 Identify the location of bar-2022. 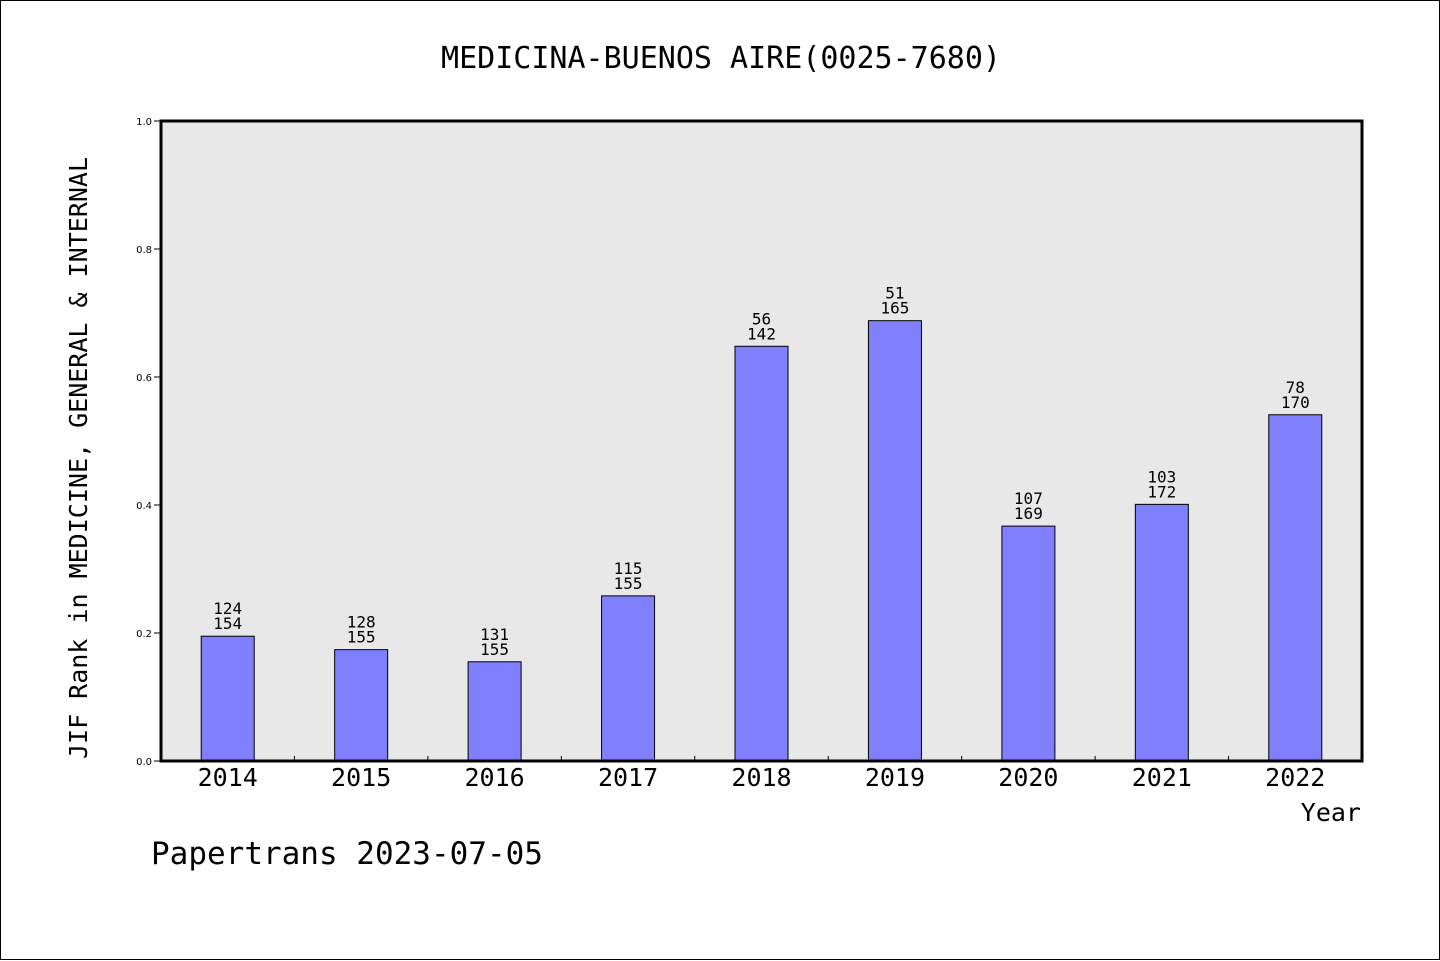
(1295, 588).